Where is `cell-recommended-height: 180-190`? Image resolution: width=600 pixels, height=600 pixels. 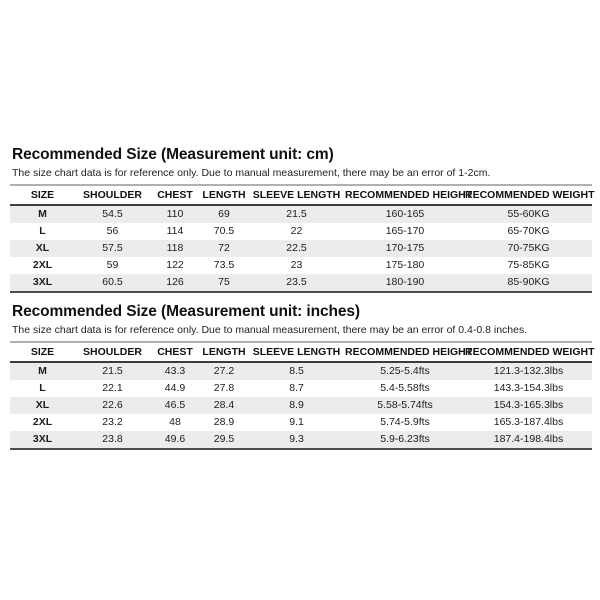 cell-recommended-height: 180-190 is located at coordinates (405, 282).